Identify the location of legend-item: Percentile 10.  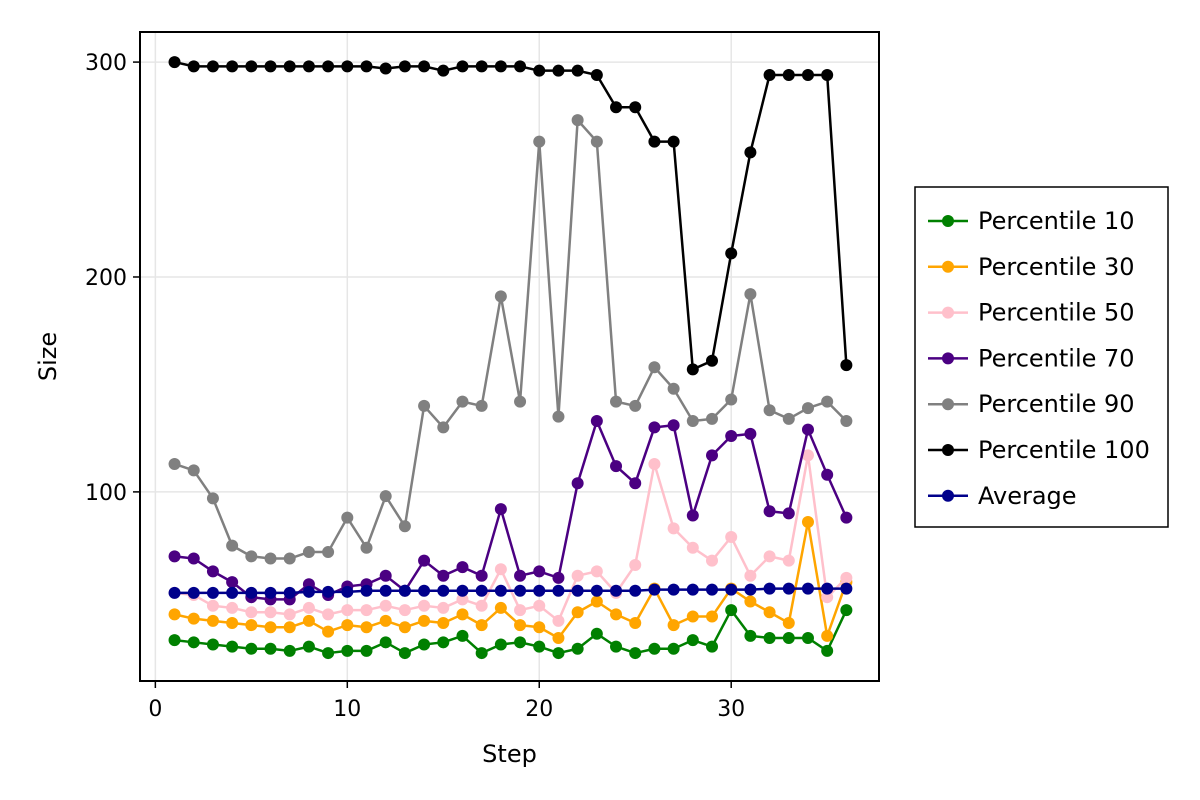
(1031, 221).